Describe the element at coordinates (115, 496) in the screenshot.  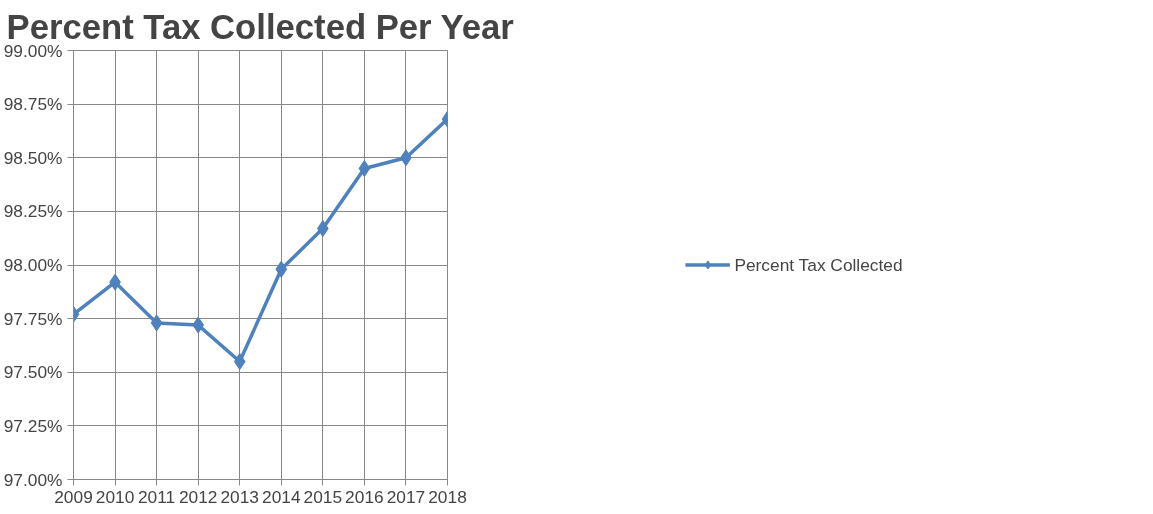
I see `x-tick-label: 2010` at that location.